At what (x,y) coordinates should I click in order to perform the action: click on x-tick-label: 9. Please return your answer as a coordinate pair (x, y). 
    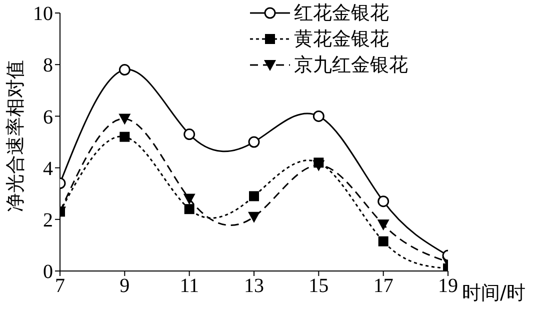
    Looking at the image, I should click on (125, 286).